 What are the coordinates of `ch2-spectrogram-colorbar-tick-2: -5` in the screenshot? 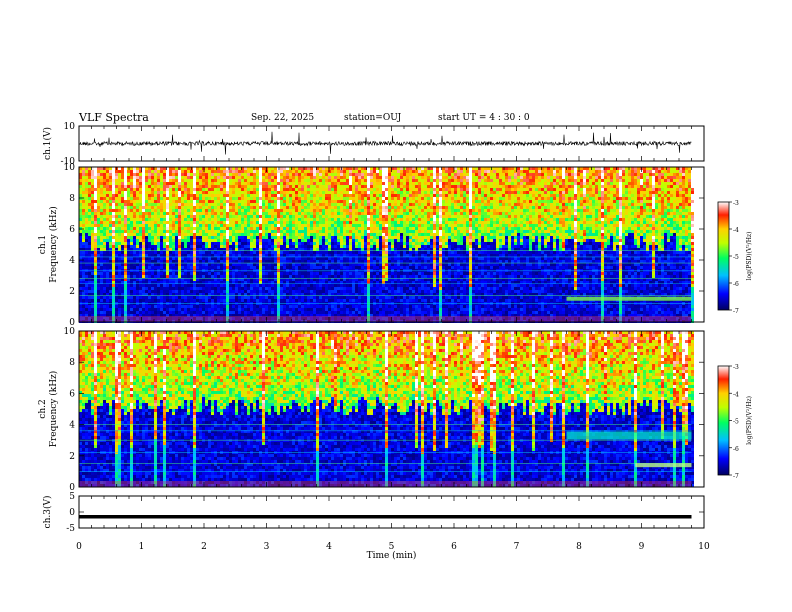 It's located at (736, 422).